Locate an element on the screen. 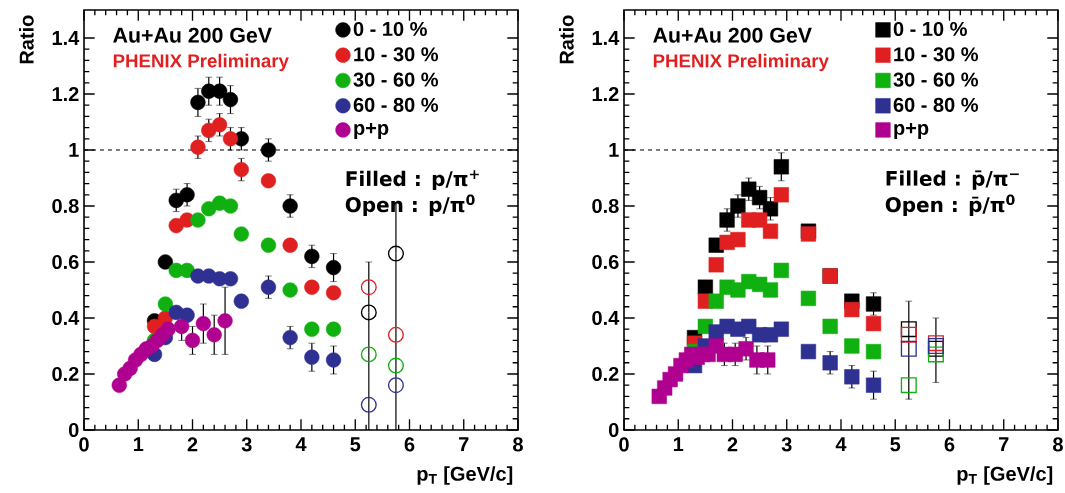  legend-label: 30 - 60 % is located at coordinates (936, 79).